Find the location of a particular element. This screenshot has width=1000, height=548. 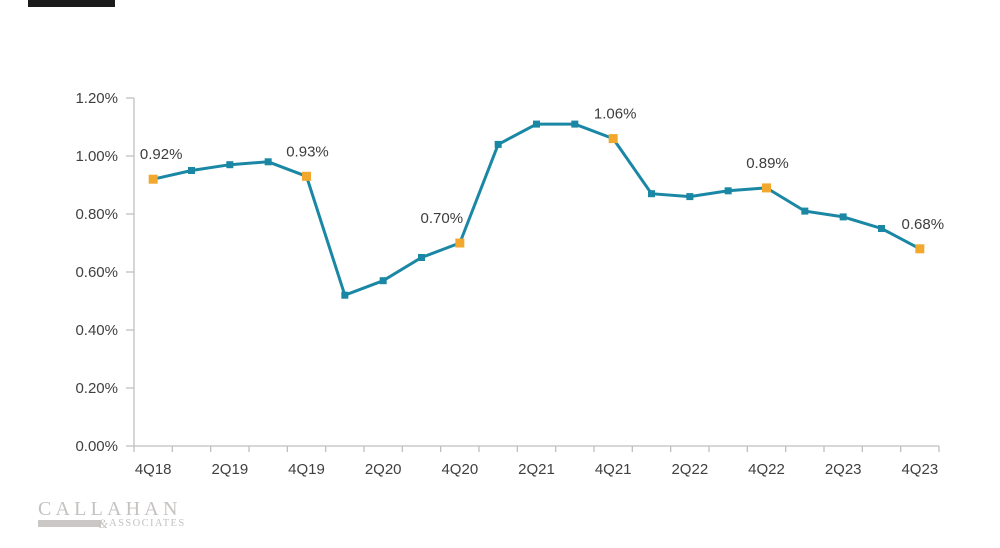

y-tick-label: 0.80% is located at coordinates (96, 214).